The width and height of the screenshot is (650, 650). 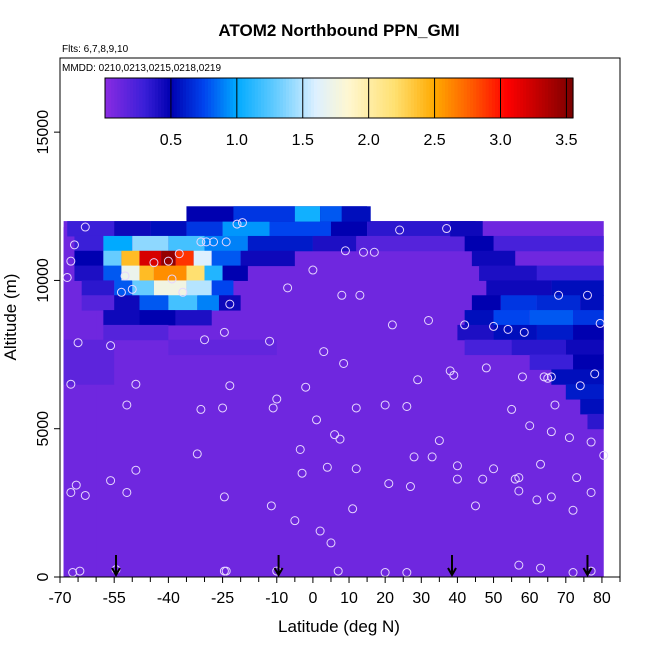 I want to click on colorbar-tick-label: 2.5, so click(x=434, y=140).